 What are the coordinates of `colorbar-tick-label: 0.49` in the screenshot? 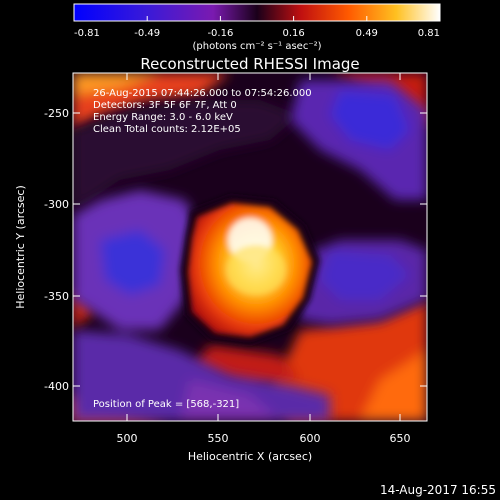 It's located at (367, 33).